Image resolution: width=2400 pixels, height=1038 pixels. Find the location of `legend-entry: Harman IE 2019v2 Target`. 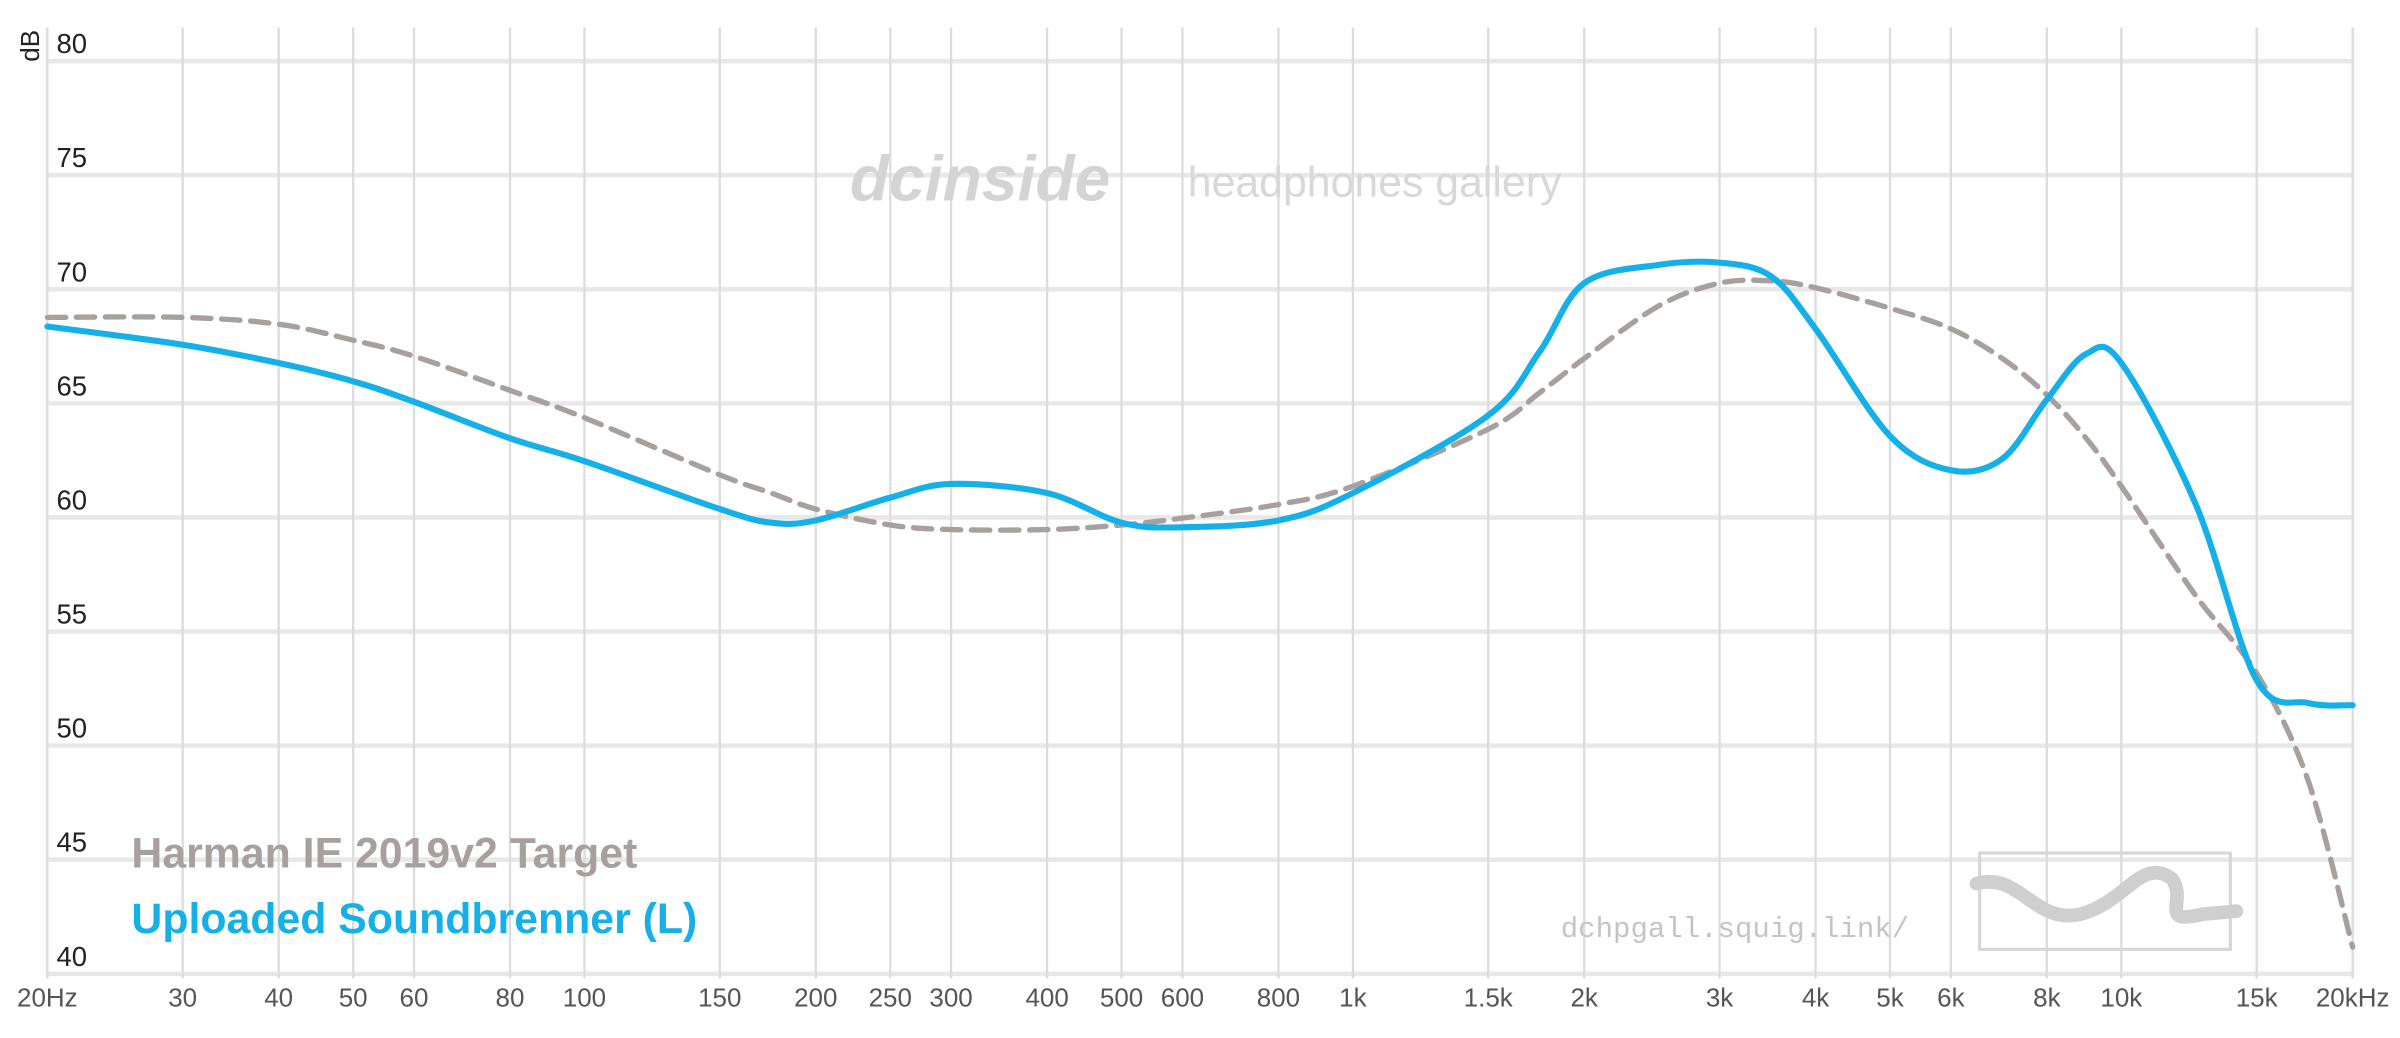

legend-entry: Harman IE 2019v2 Target is located at coordinates (384, 853).